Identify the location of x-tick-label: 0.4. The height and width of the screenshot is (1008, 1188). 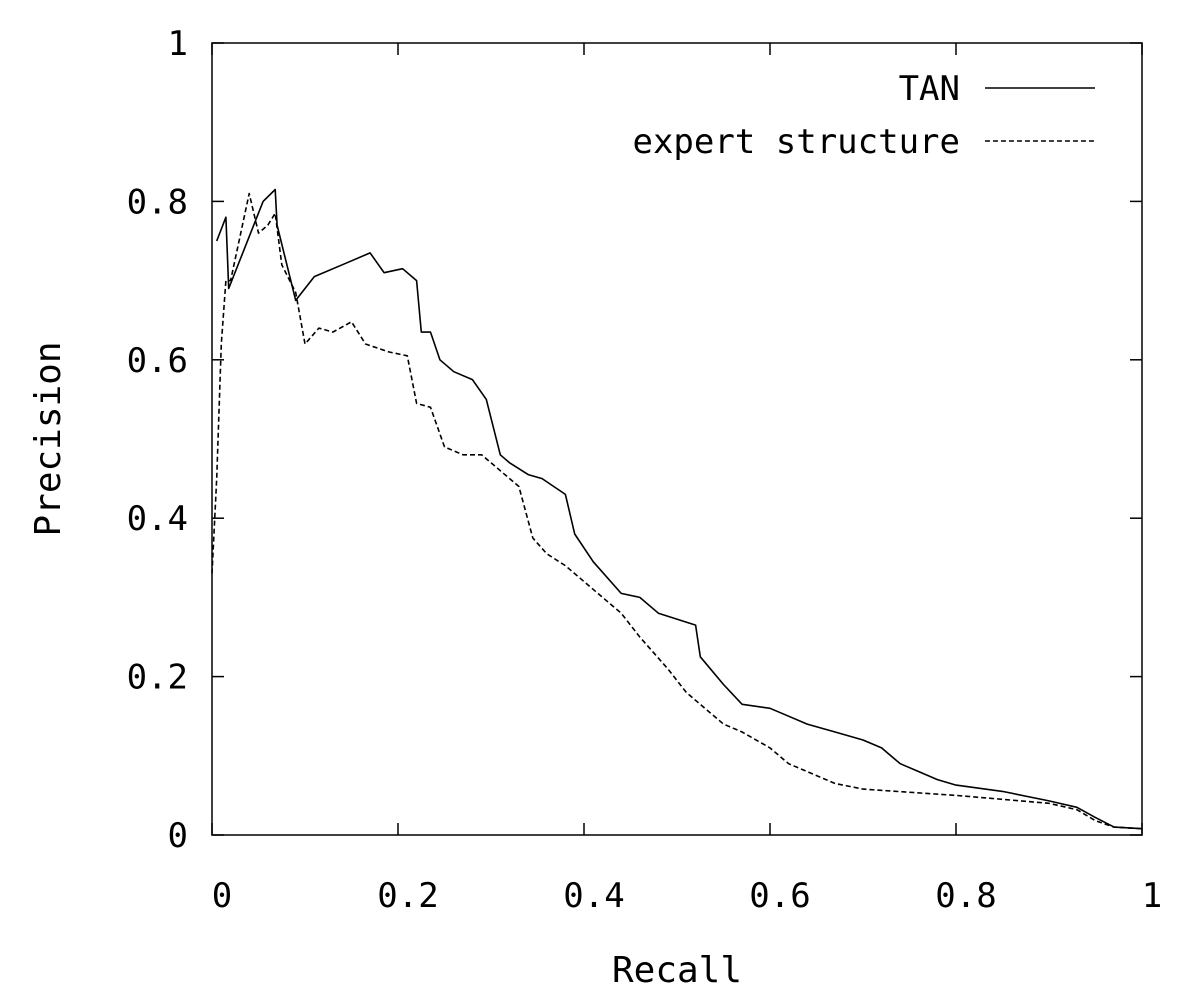
(593, 896).